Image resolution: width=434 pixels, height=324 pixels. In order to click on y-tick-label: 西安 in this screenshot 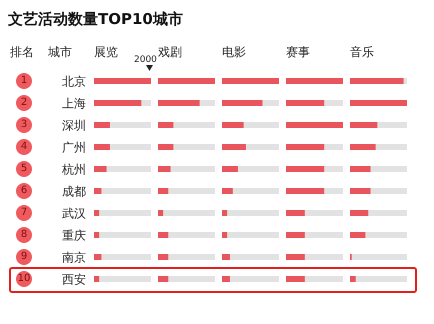, I will do `click(74, 279)`.